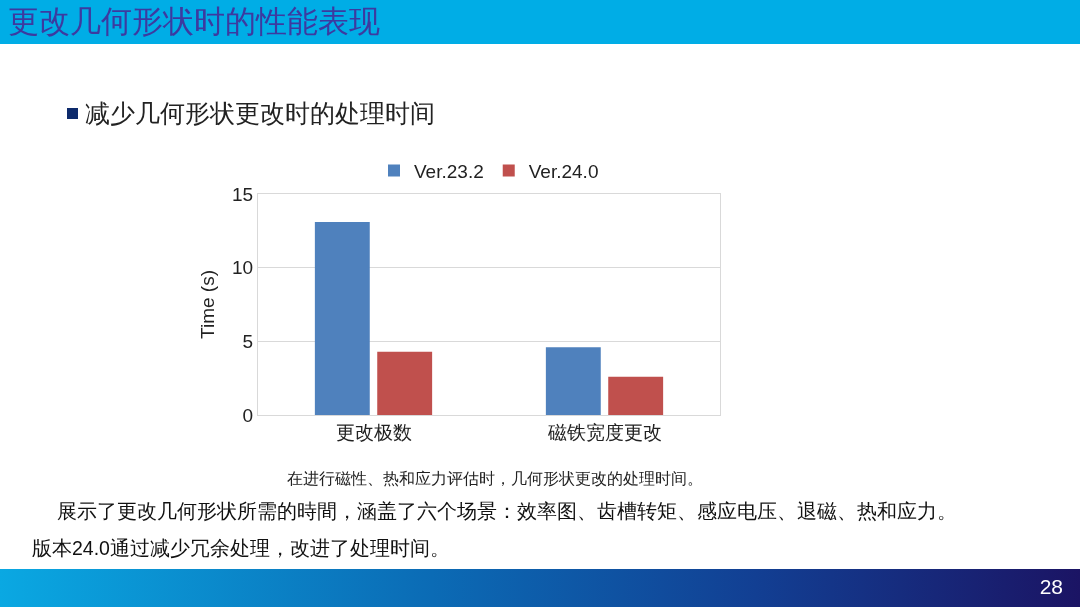  What do you see at coordinates (563, 171) in the screenshot?
I see `legend-label: Ver.24.0` at bounding box center [563, 171].